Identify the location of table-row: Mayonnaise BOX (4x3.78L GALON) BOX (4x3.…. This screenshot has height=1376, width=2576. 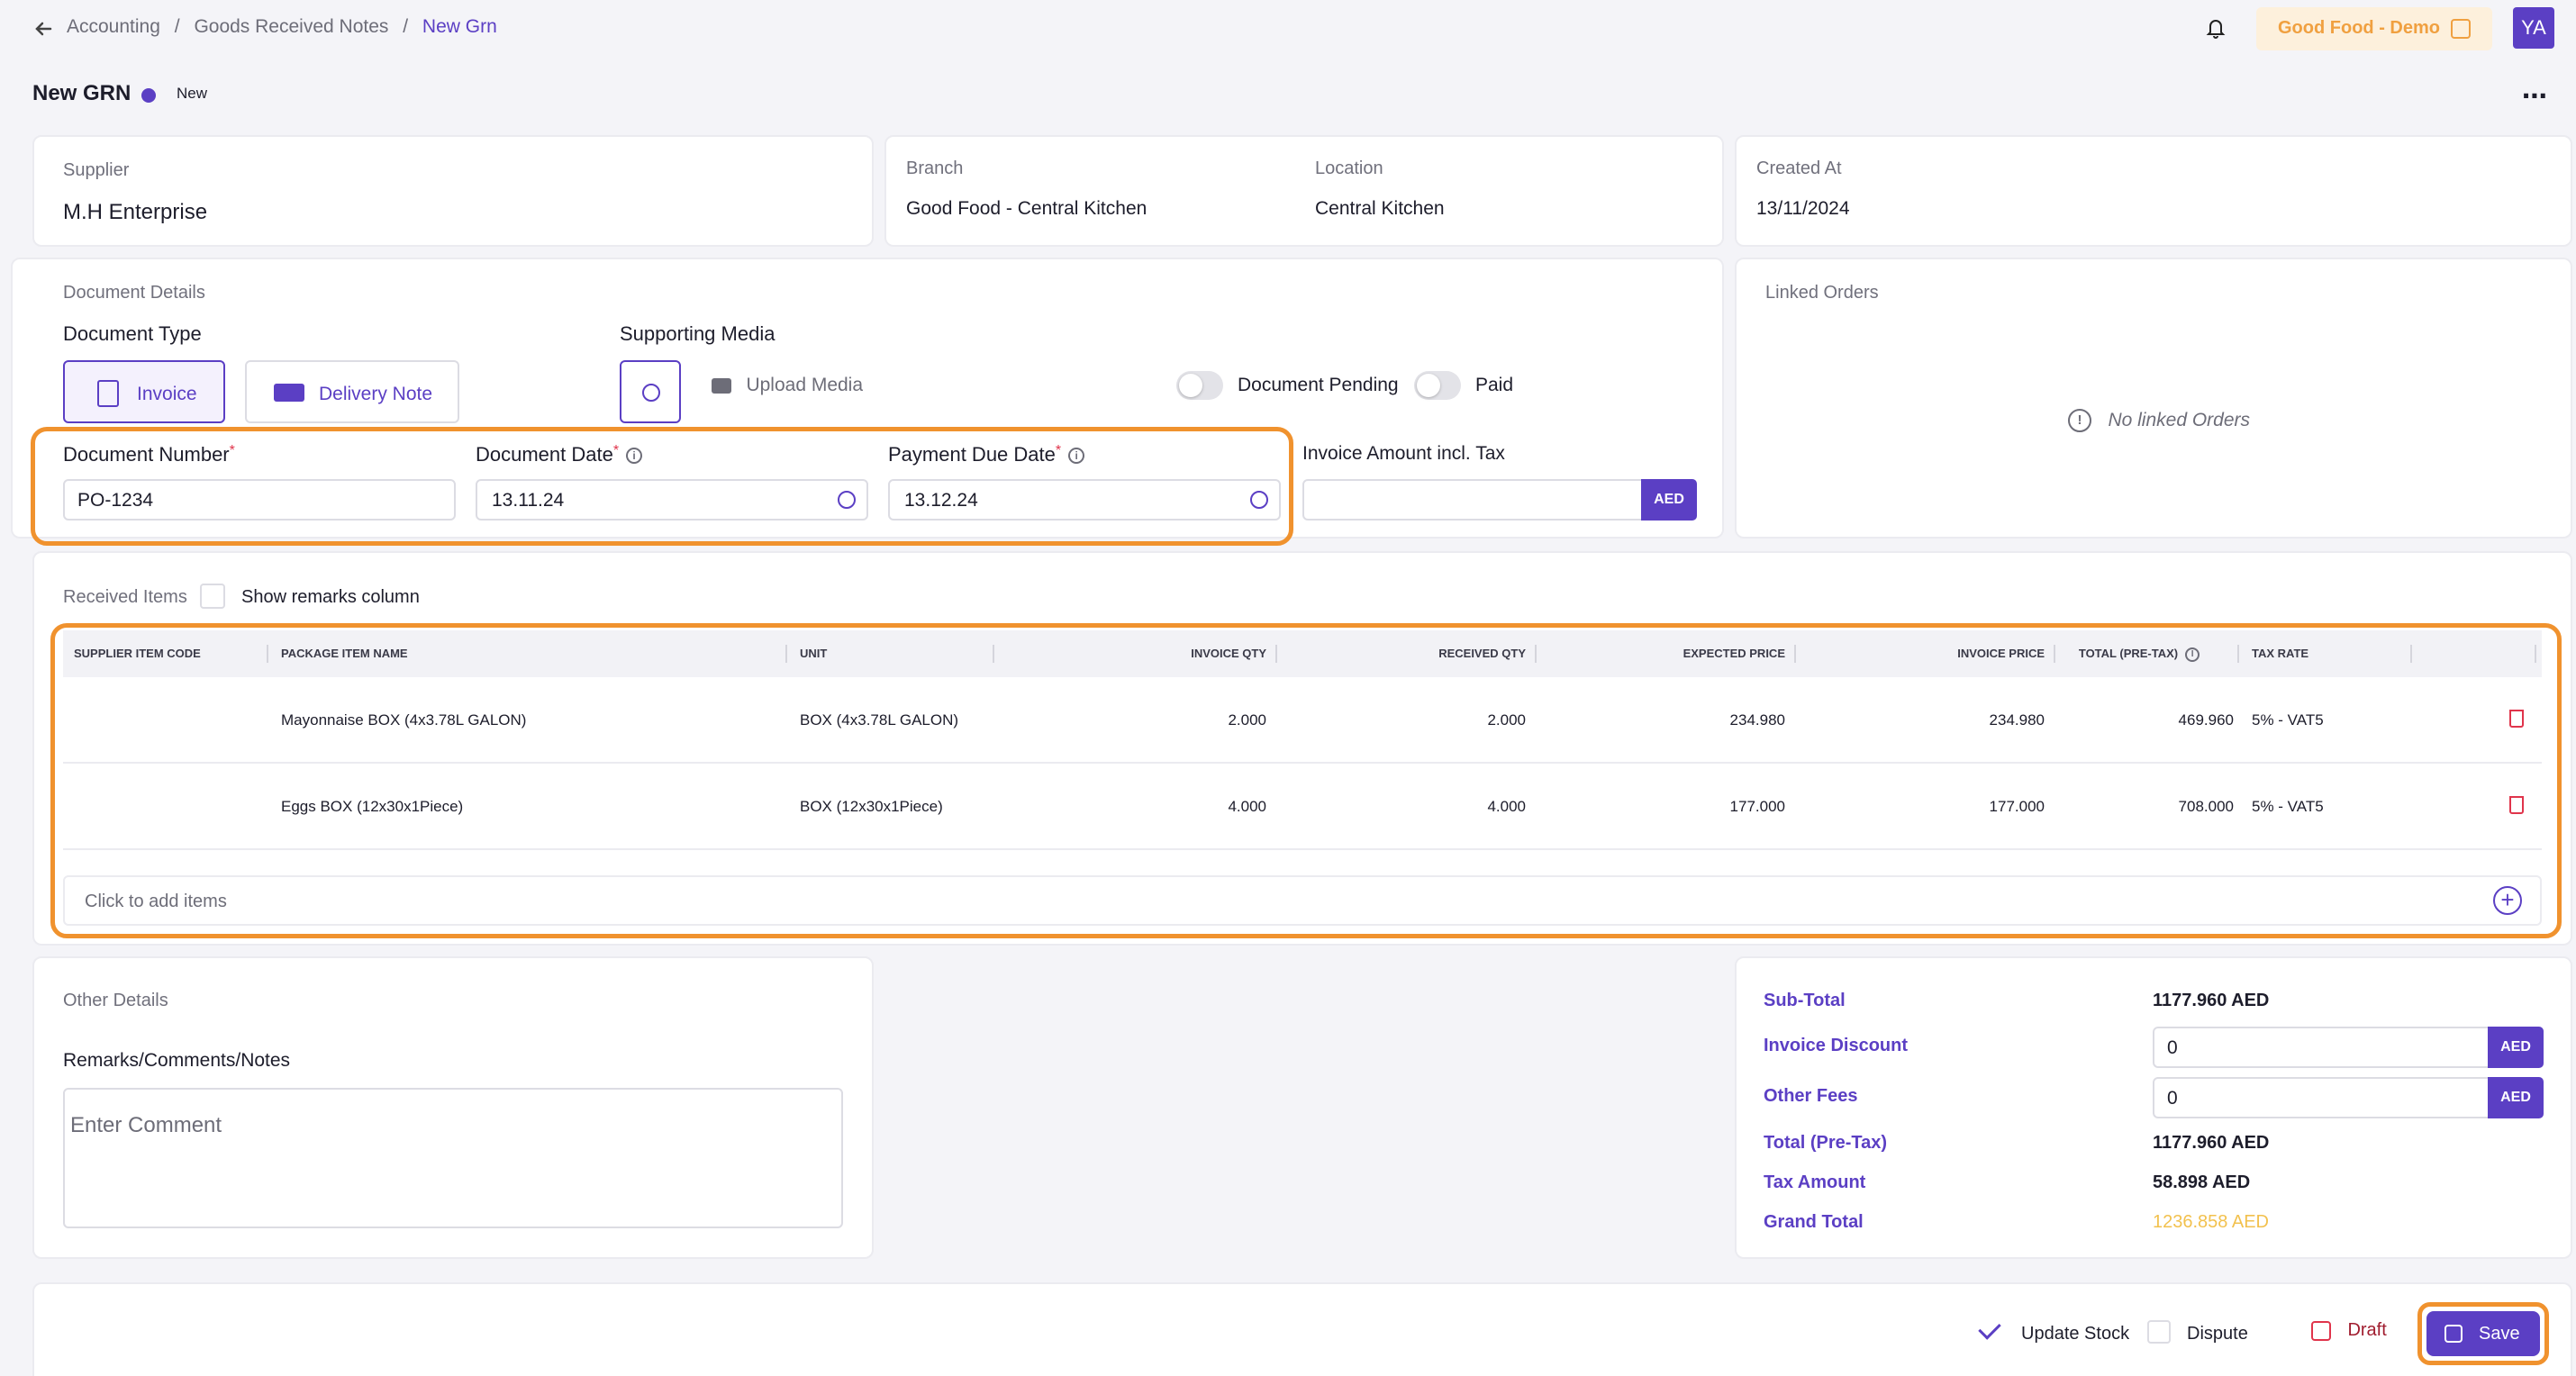
(1303, 720).